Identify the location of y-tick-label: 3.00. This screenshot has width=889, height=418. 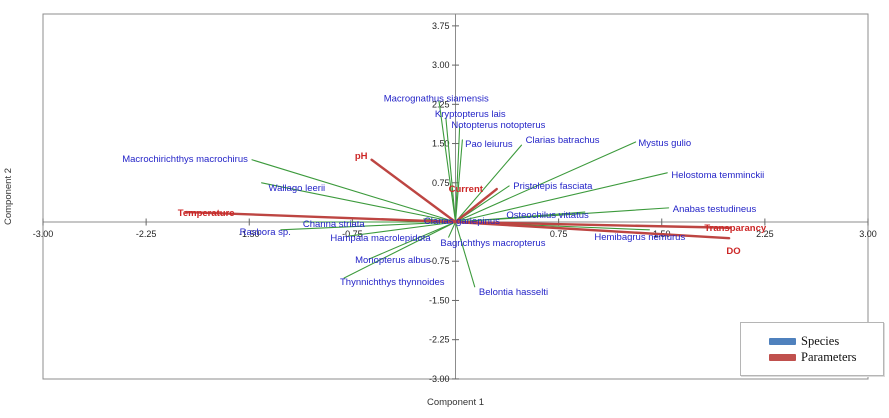
(441, 65).